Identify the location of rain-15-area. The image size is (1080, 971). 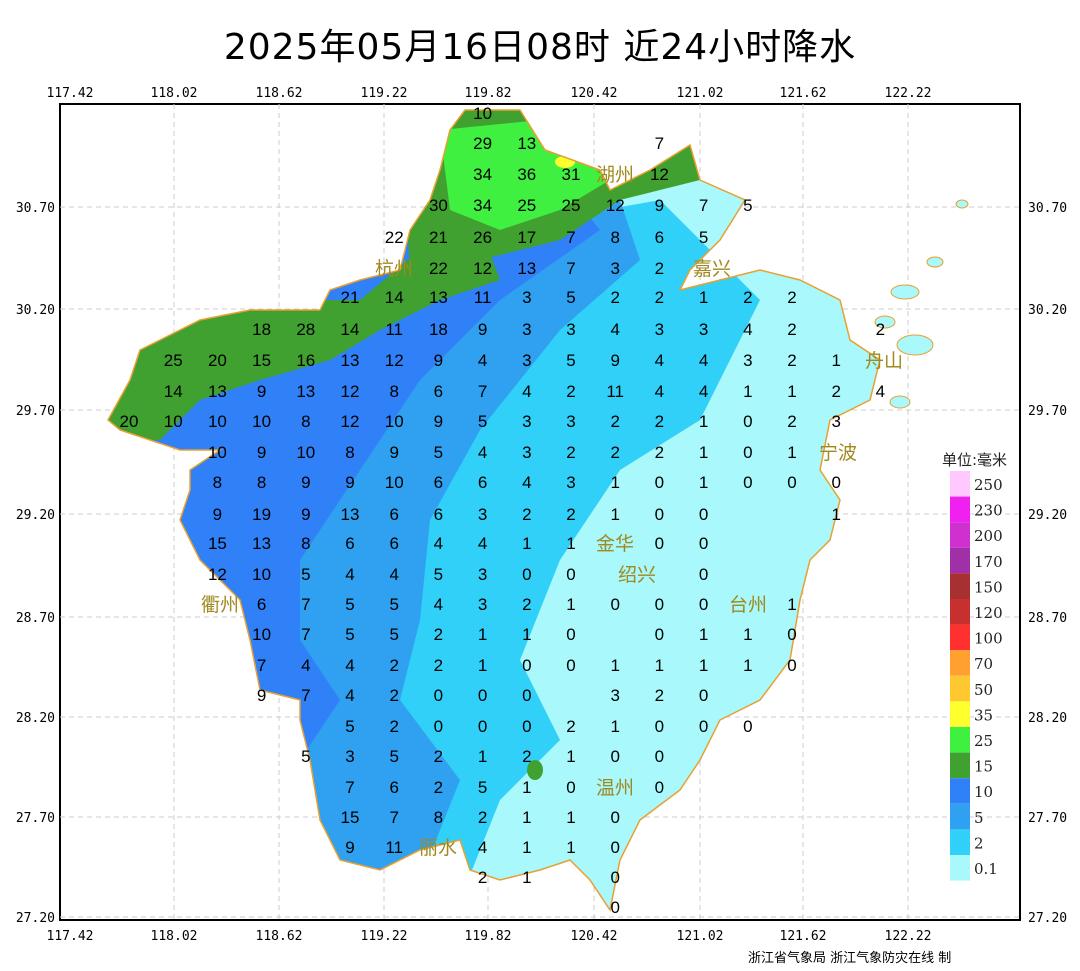
(304, 320).